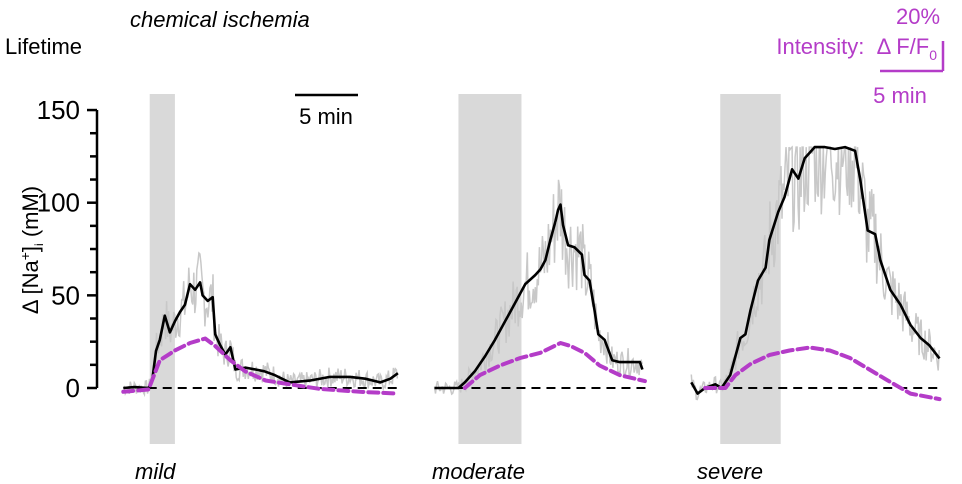 The width and height of the screenshot is (962, 484). What do you see at coordinates (43, 46) in the screenshot?
I see `measure-label: Lifetime` at bounding box center [43, 46].